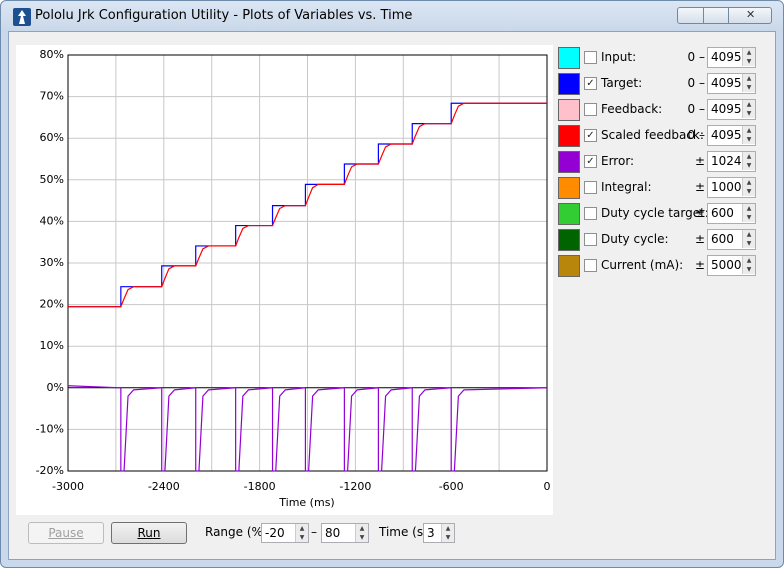 Image resolution: width=784 pixels, height=568 pixels. Describe the element at coordinates (690, 15) in the screenshot. I see `minimize-button` at that location.